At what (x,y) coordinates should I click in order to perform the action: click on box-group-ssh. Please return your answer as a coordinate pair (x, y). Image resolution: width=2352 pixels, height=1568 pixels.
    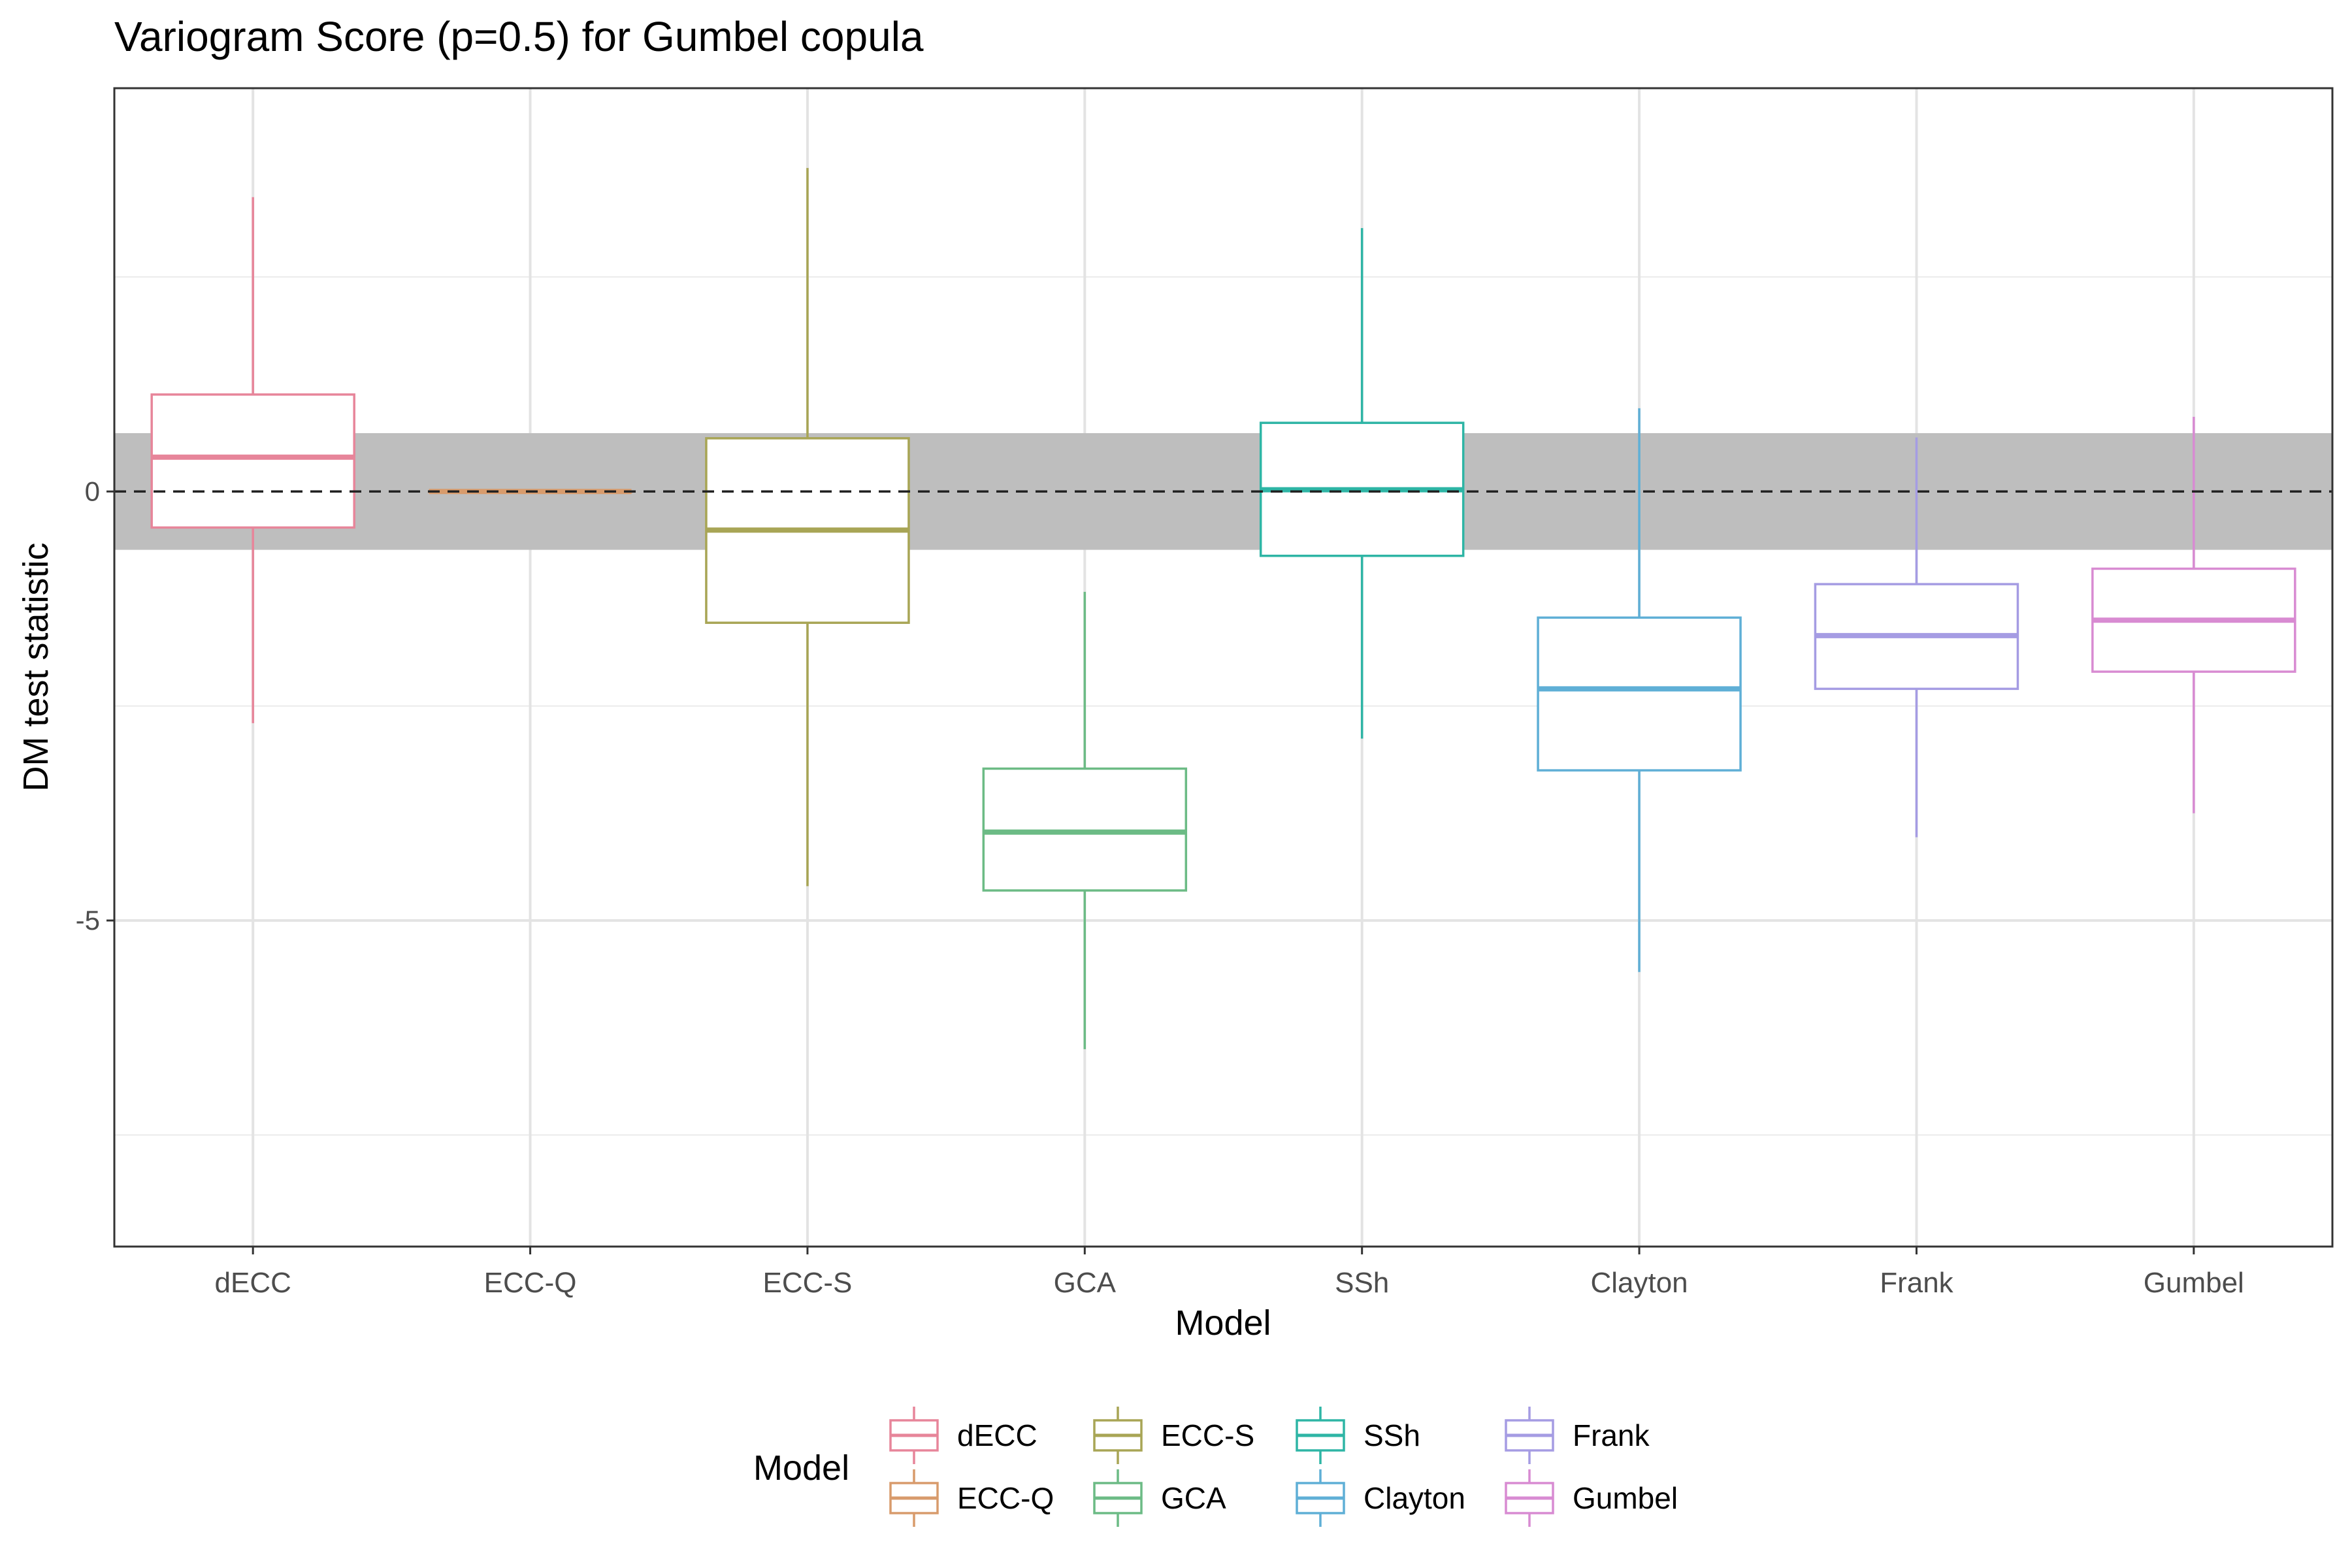
    Looking at the image, I should click on (1362, 483).